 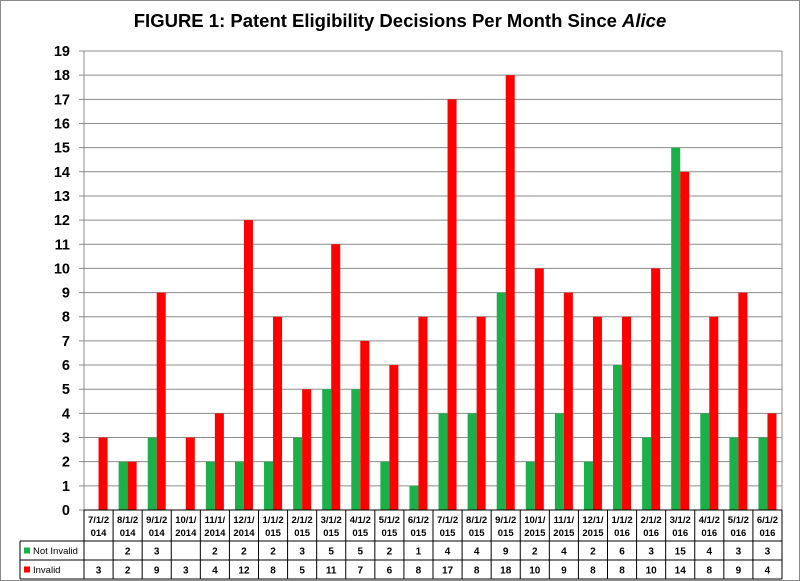 What do you see at coordinates (66, 487) in the screenshot?
I see `y-tick-label: 1` at bounding box center [66, 487].